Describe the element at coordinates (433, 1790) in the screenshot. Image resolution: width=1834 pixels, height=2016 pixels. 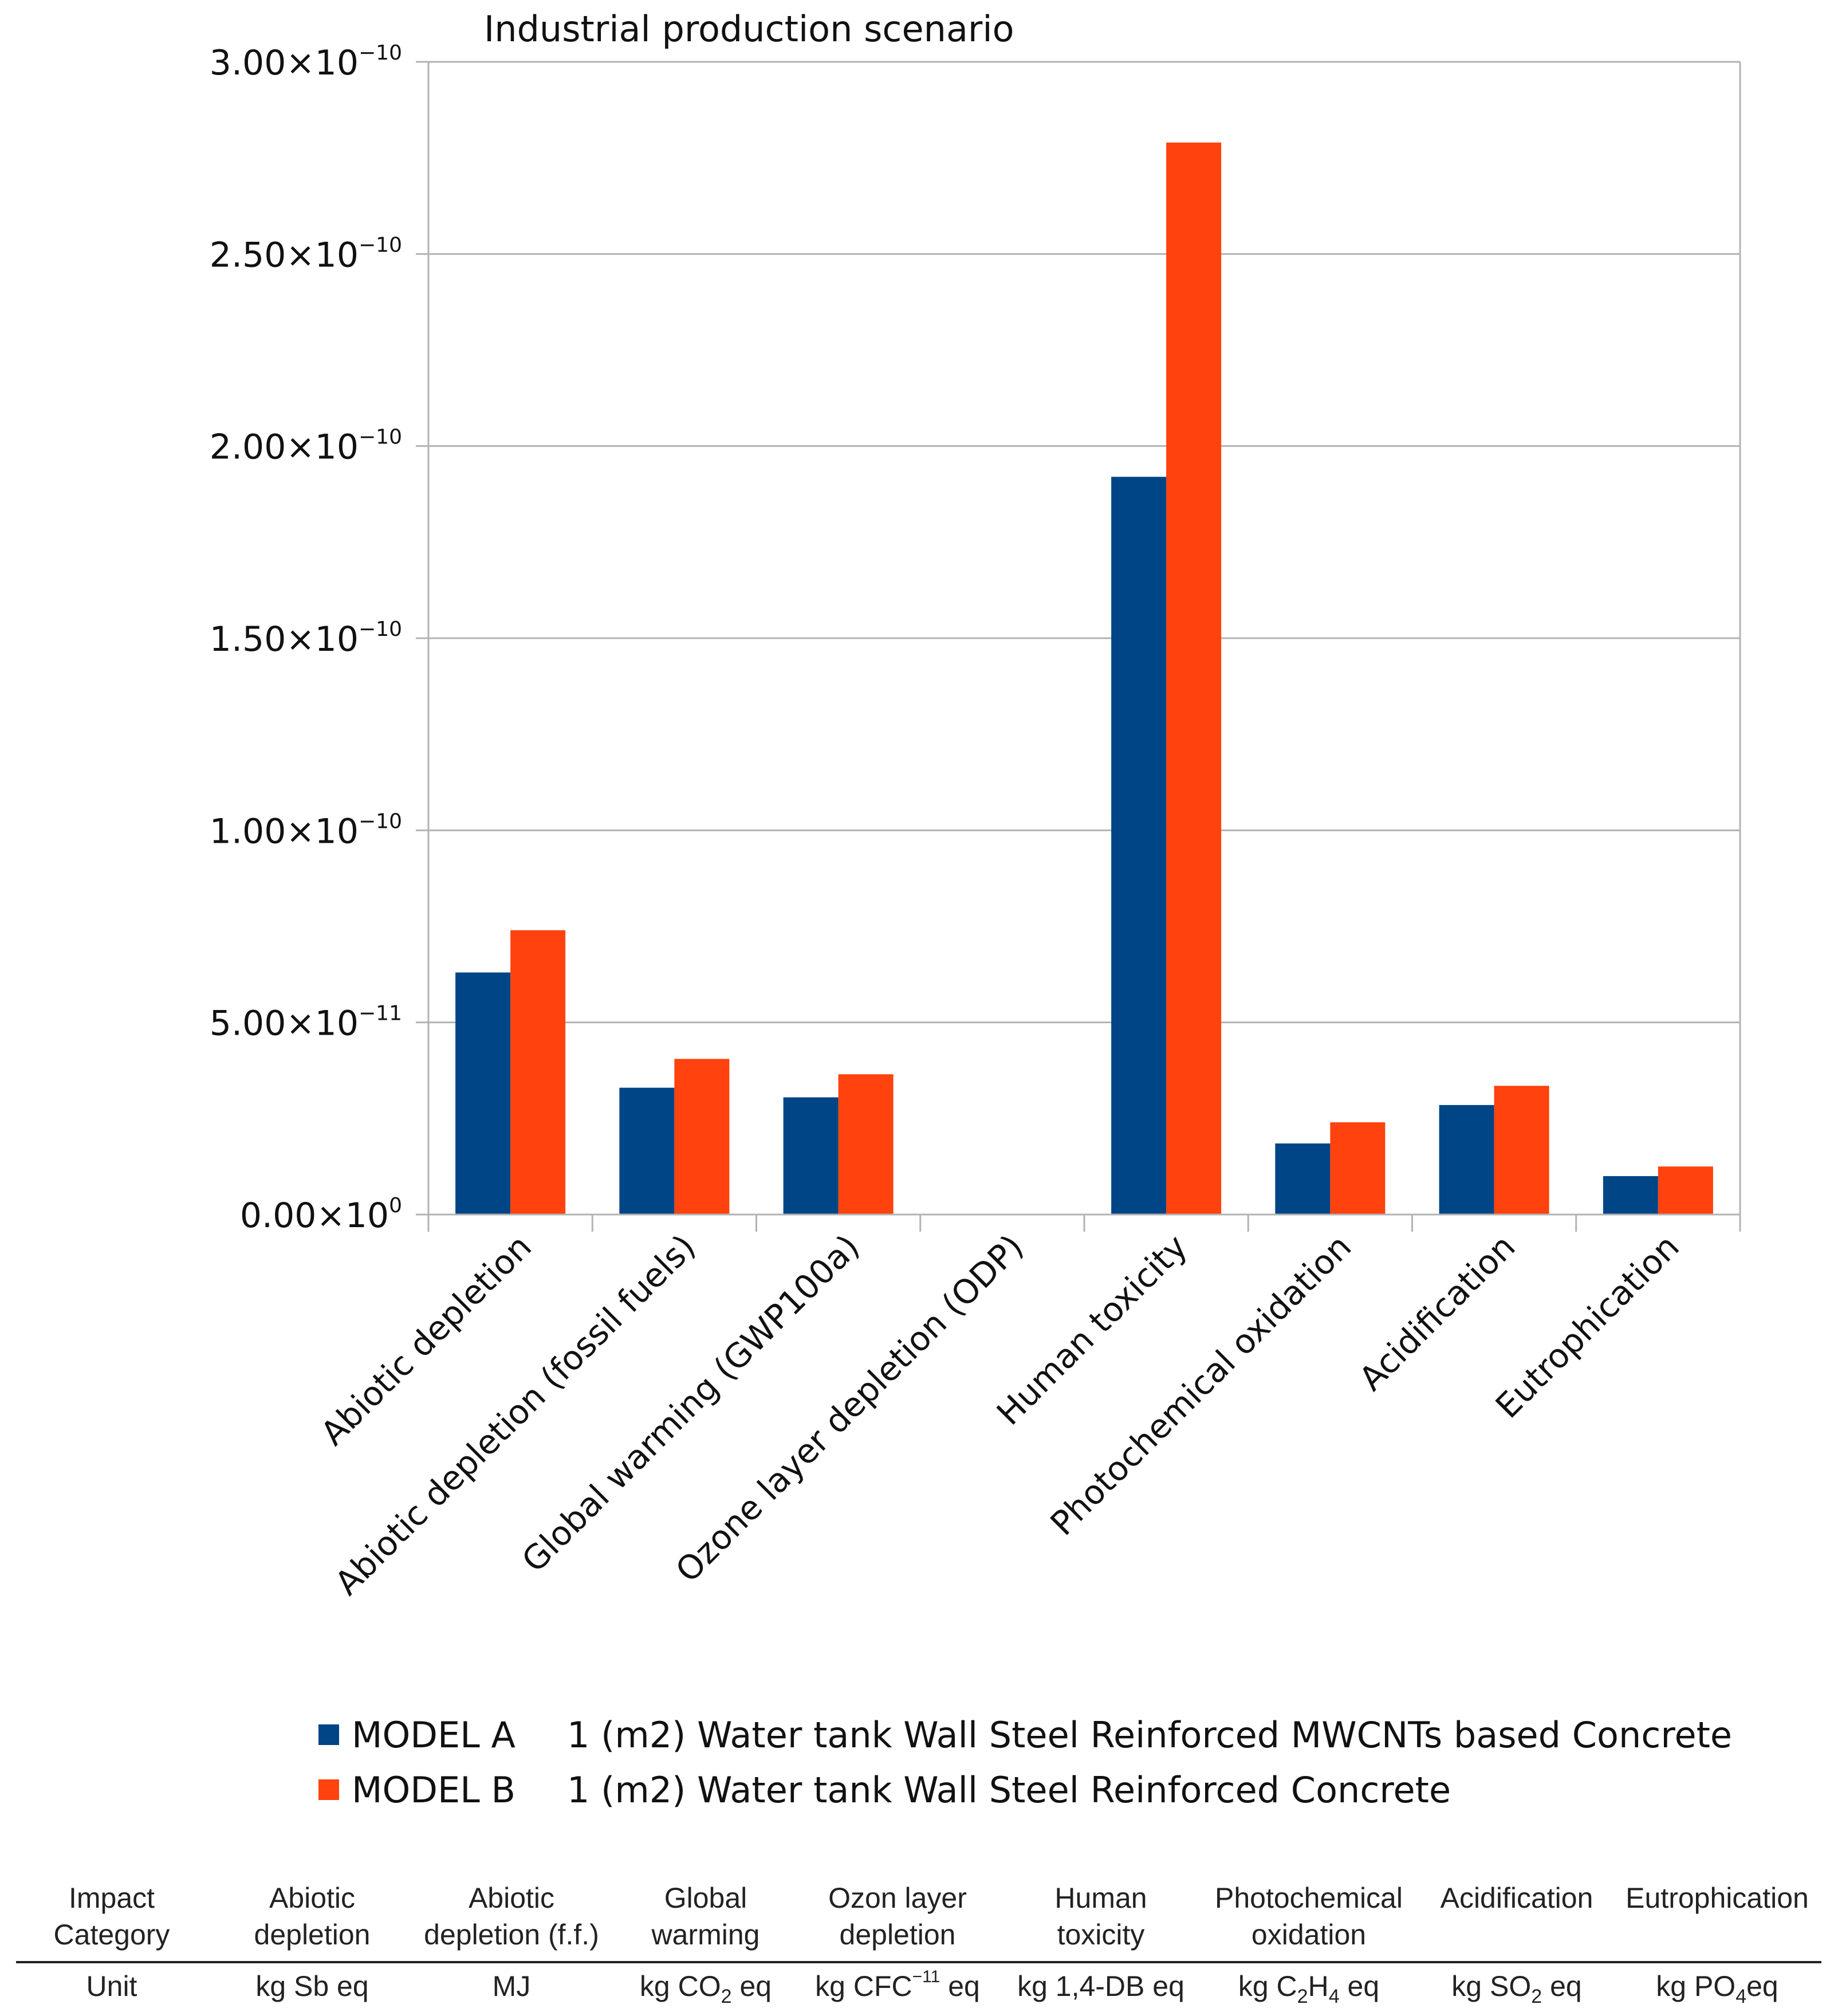
I see `legend-series-name: MODEL B` at that location.